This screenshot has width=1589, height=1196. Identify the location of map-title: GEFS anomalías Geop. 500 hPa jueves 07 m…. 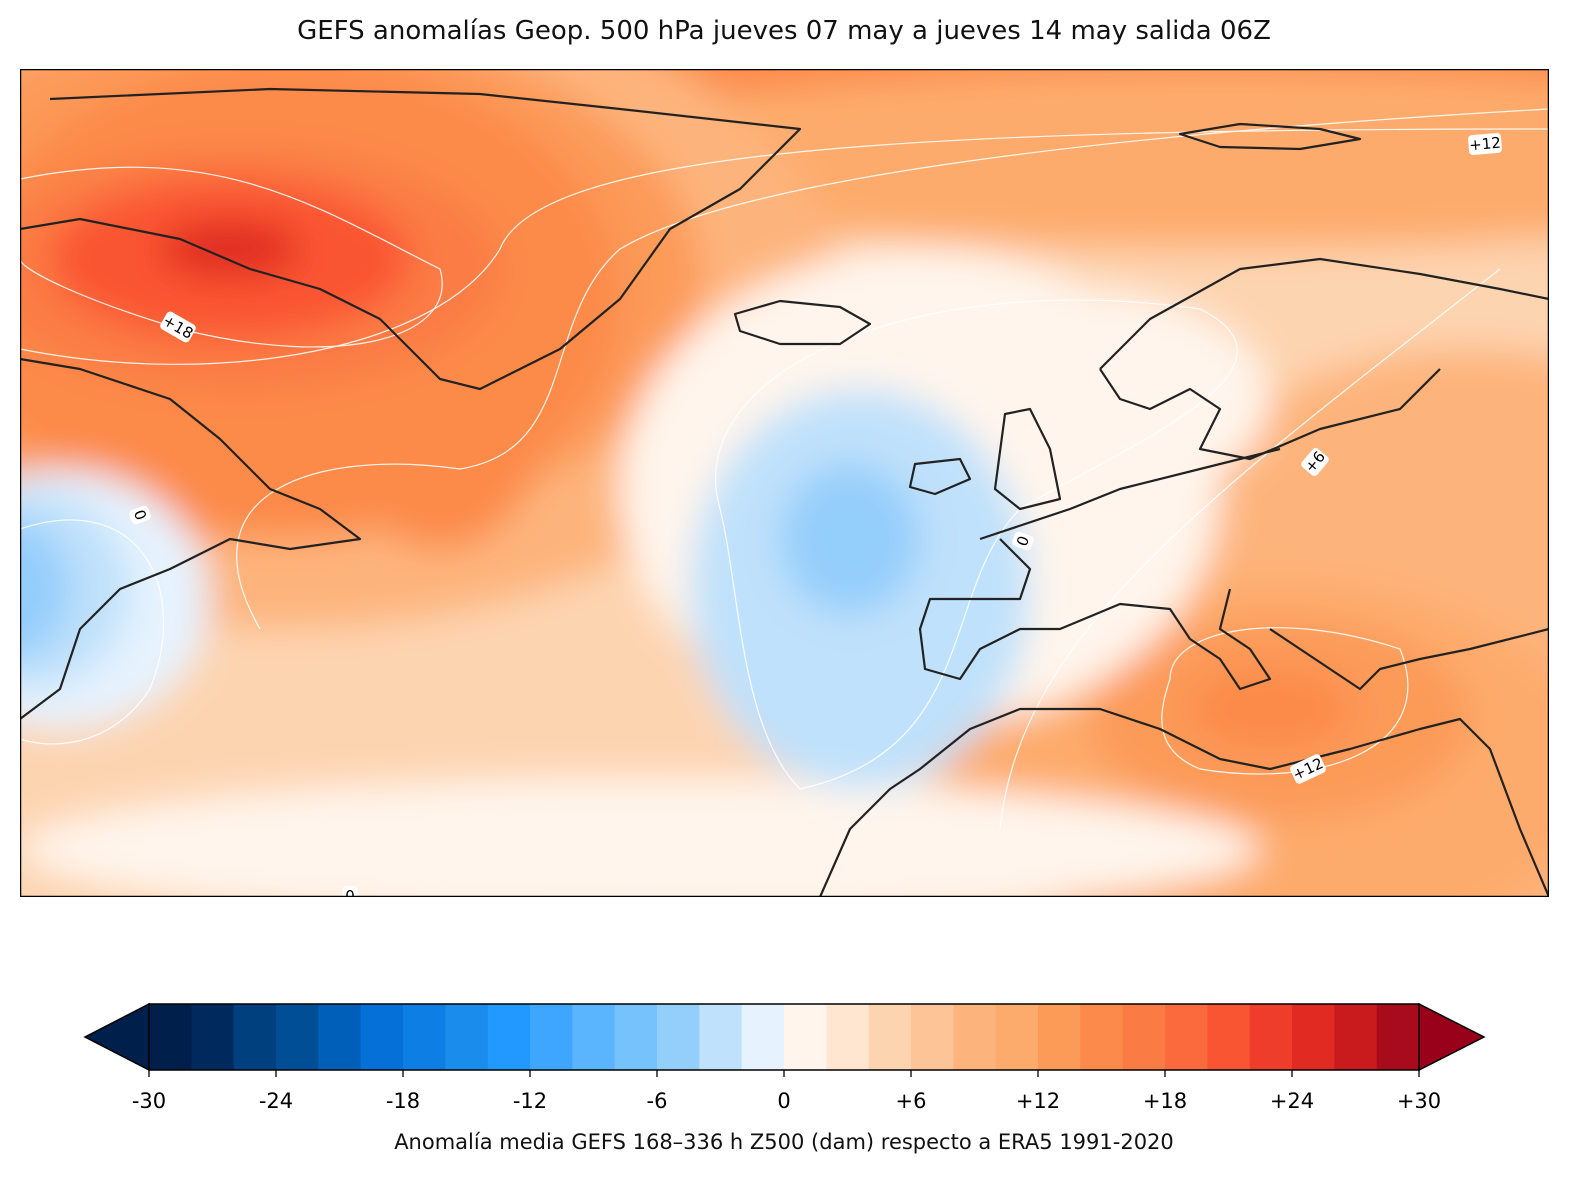
(784, 31).